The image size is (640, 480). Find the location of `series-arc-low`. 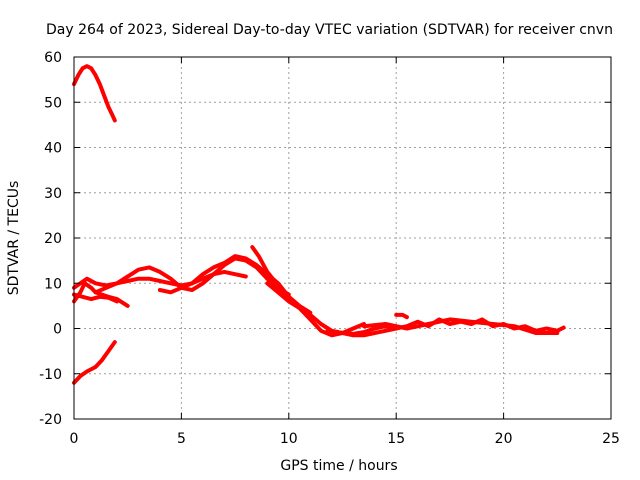

series-arc-low is located at coordinates (94, 362).